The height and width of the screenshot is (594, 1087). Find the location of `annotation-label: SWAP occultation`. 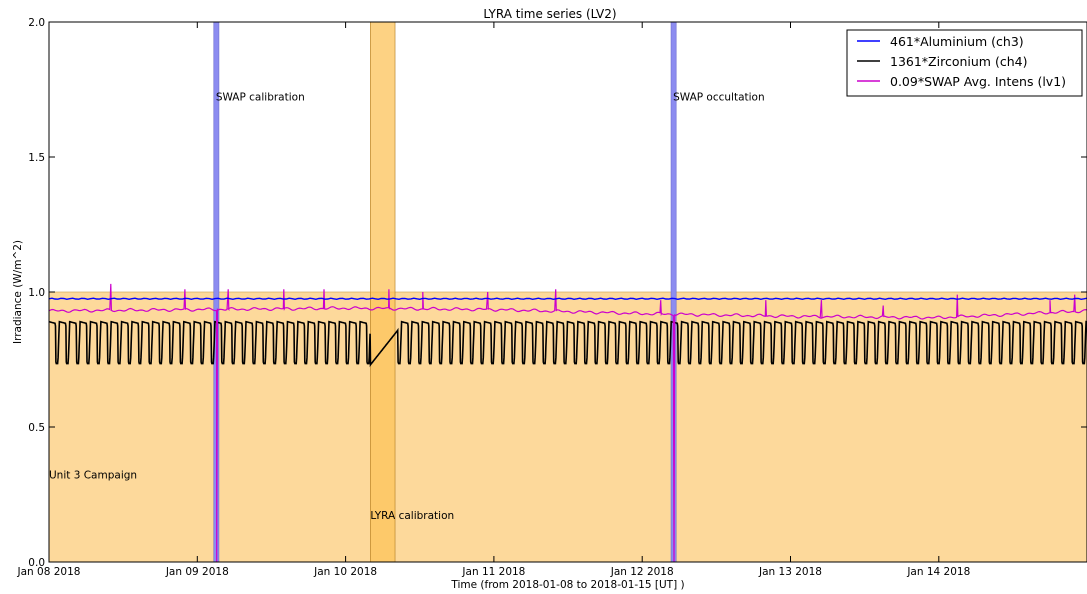

annotation-label: SWAP occultation is located at coordinates (719, 97).